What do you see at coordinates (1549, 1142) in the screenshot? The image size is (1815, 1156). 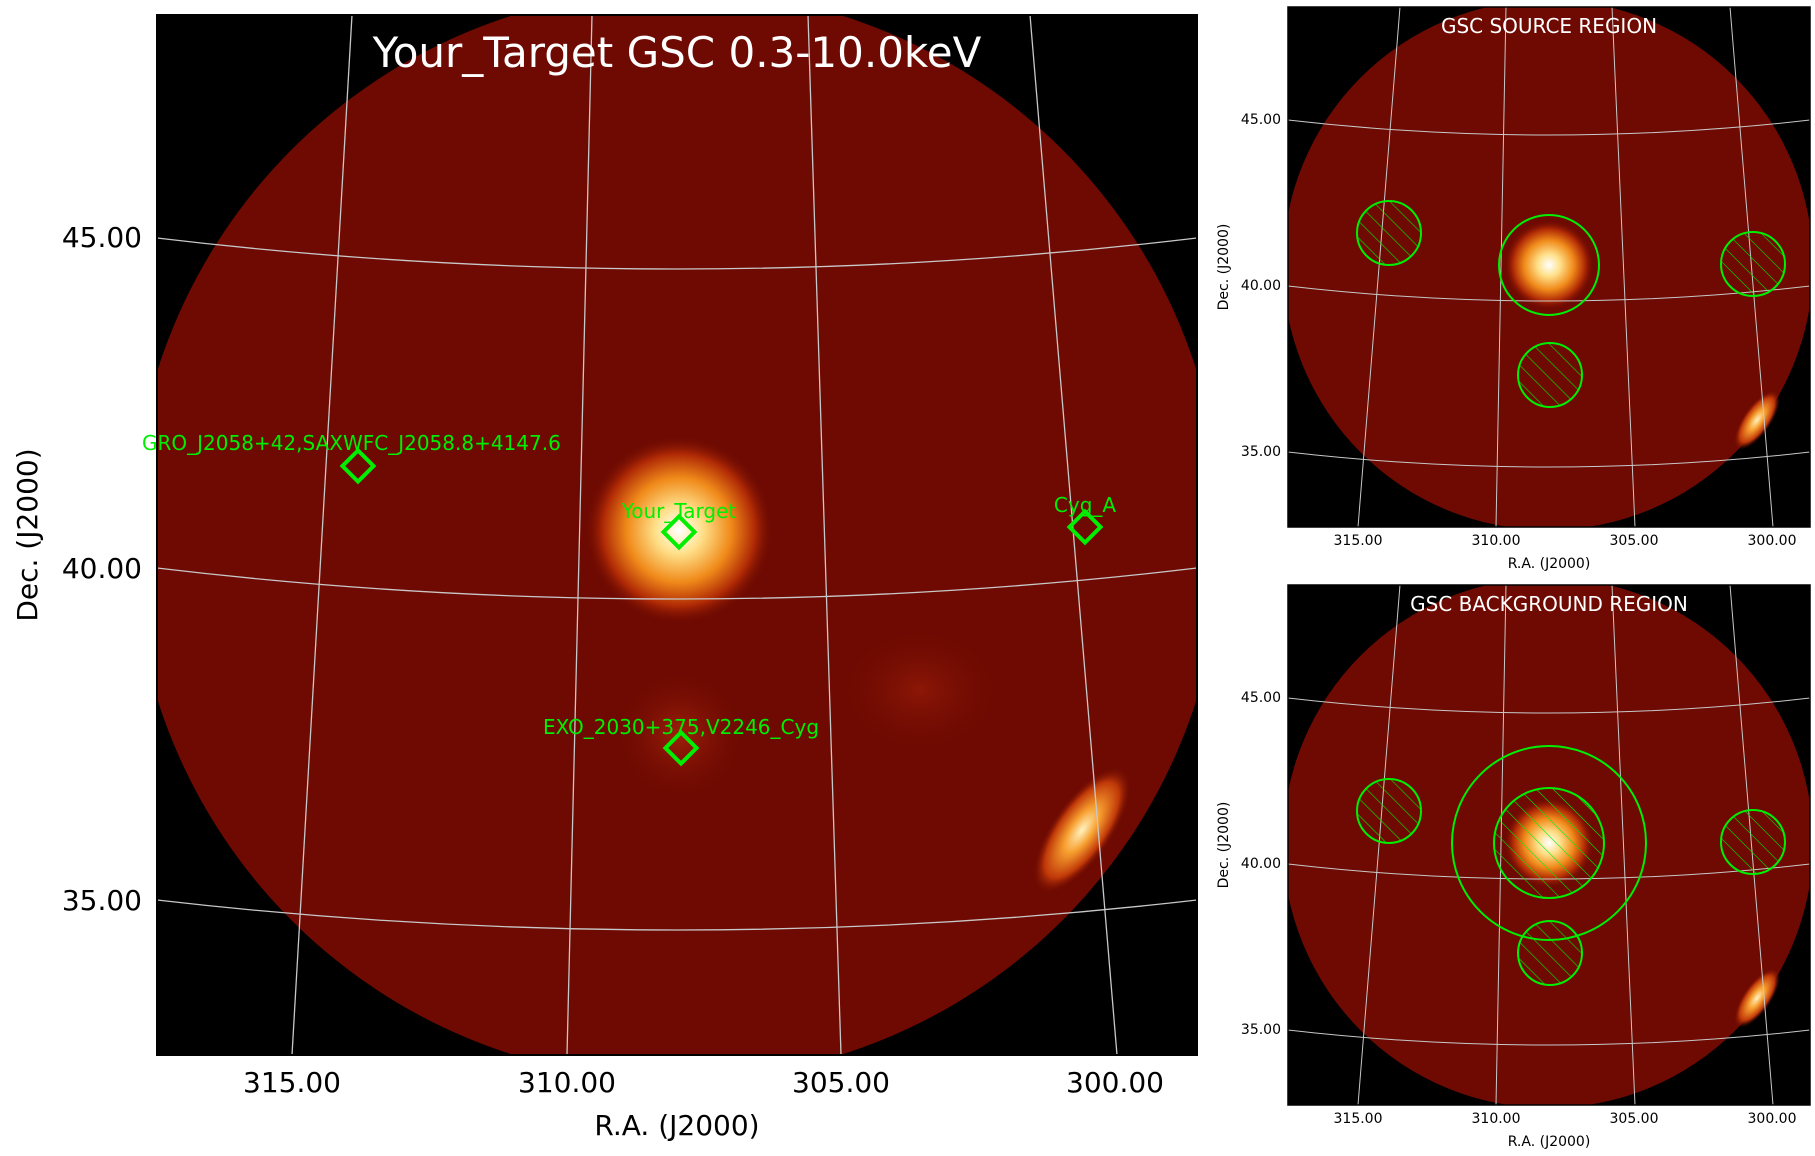 I see `background-xlabel: R.A. (J2000)` at bounding box center [1549, 1142].